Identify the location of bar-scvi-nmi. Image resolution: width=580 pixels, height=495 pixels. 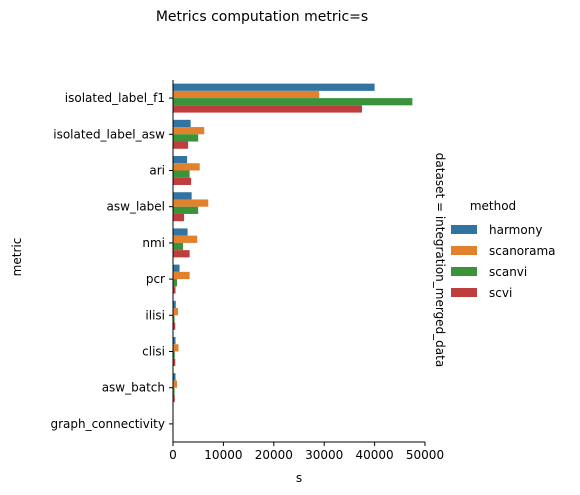
(181, 254).